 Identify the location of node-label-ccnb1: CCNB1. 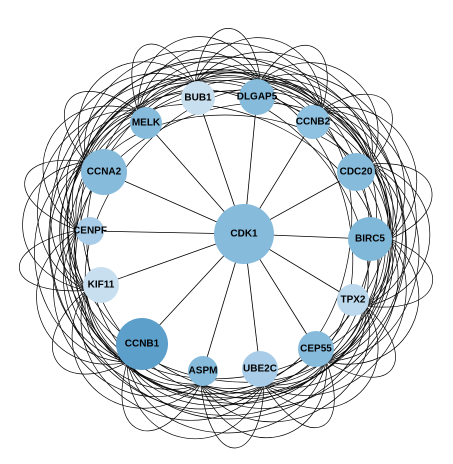
(142, 344).